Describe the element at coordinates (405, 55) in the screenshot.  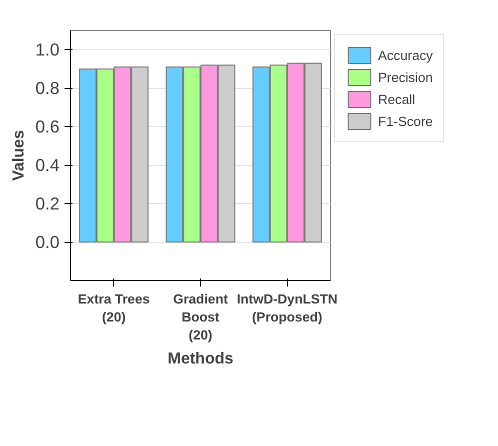
I see `legend-label: Accuracy` at that location.